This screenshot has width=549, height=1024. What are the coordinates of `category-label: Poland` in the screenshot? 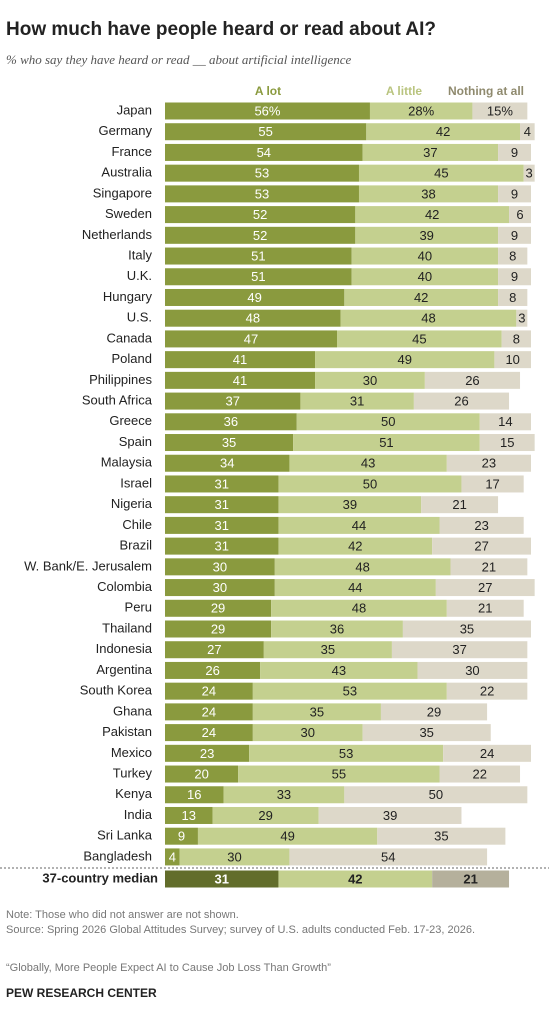 It's located at (132, 358).